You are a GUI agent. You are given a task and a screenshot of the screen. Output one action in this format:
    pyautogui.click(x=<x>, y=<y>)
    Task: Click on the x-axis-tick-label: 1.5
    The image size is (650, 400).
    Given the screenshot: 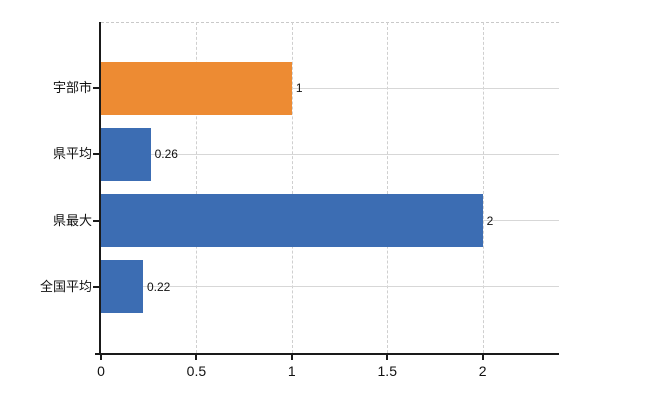 What is the action you would take?
    pyautogui.click(x=387, y=371)
    